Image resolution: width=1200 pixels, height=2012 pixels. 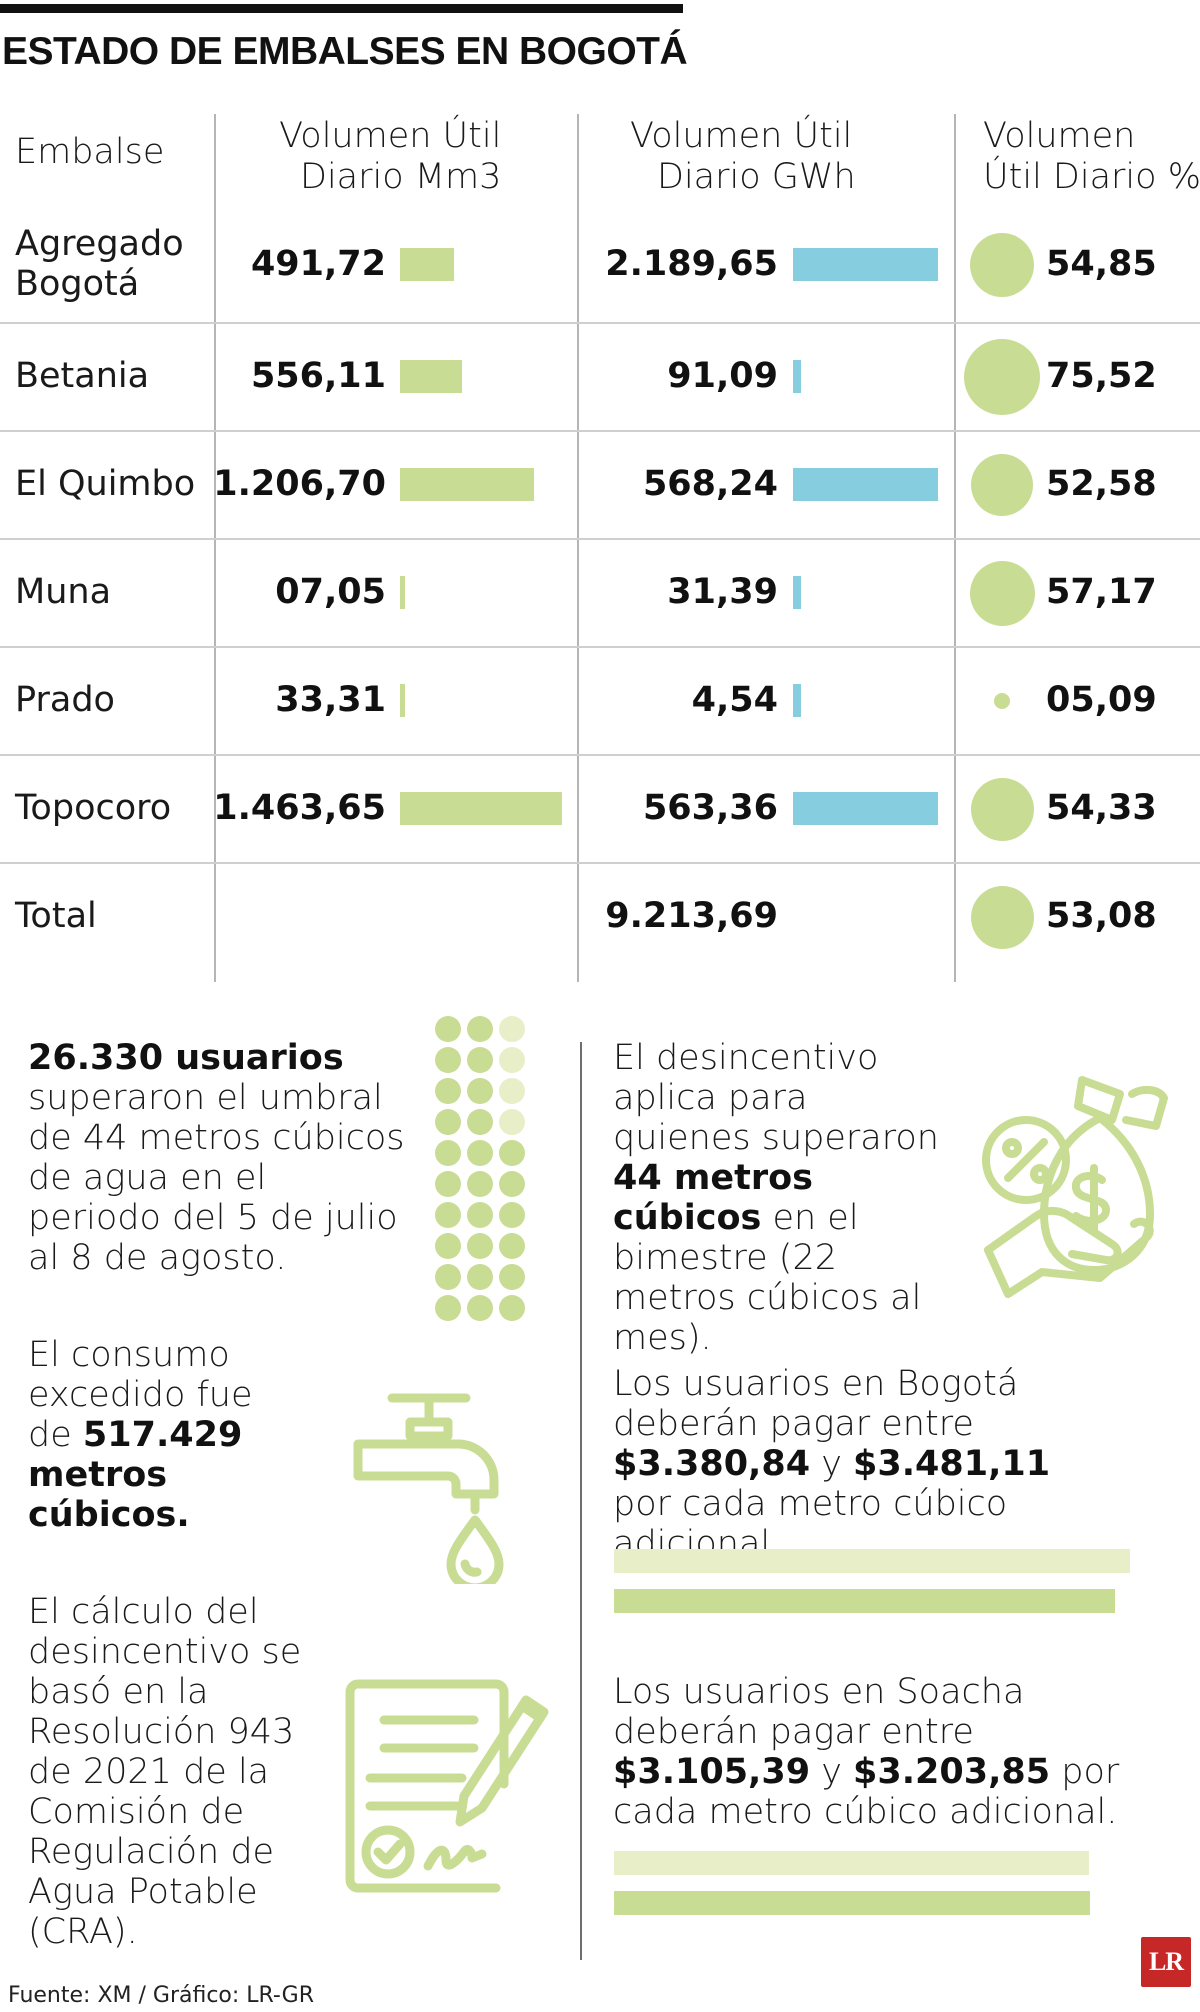 What do you see at coordinates (401, 177) in the screenshot?
I see `header-mm3-line: Diario Mm3` at bounding box center [401, 177].